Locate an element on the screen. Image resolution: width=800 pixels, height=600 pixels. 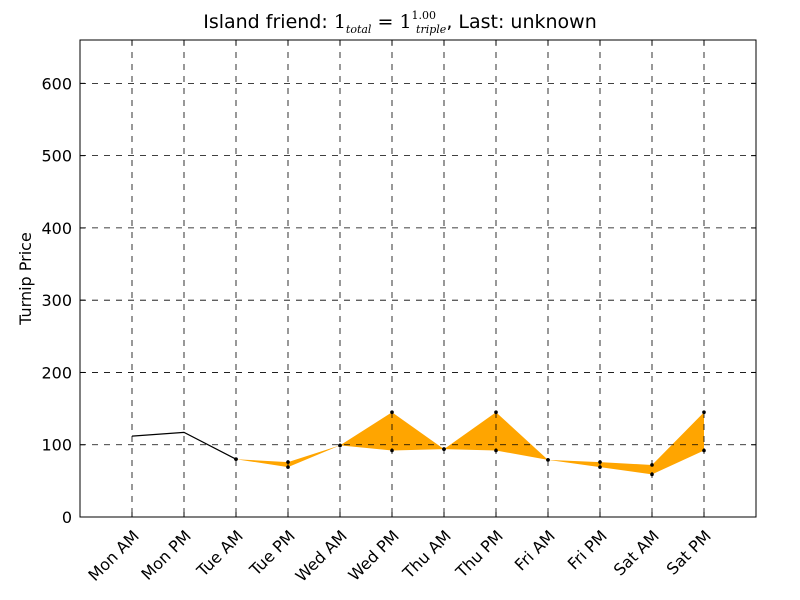
y-tick-label: 600 is located at coordinates (56, 83).